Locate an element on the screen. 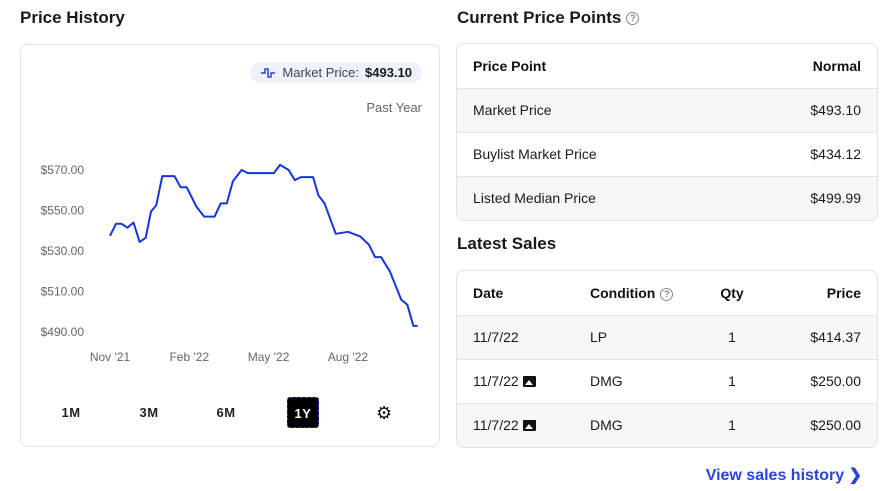  header-normal: Normal is located at coordinates (836, 65).